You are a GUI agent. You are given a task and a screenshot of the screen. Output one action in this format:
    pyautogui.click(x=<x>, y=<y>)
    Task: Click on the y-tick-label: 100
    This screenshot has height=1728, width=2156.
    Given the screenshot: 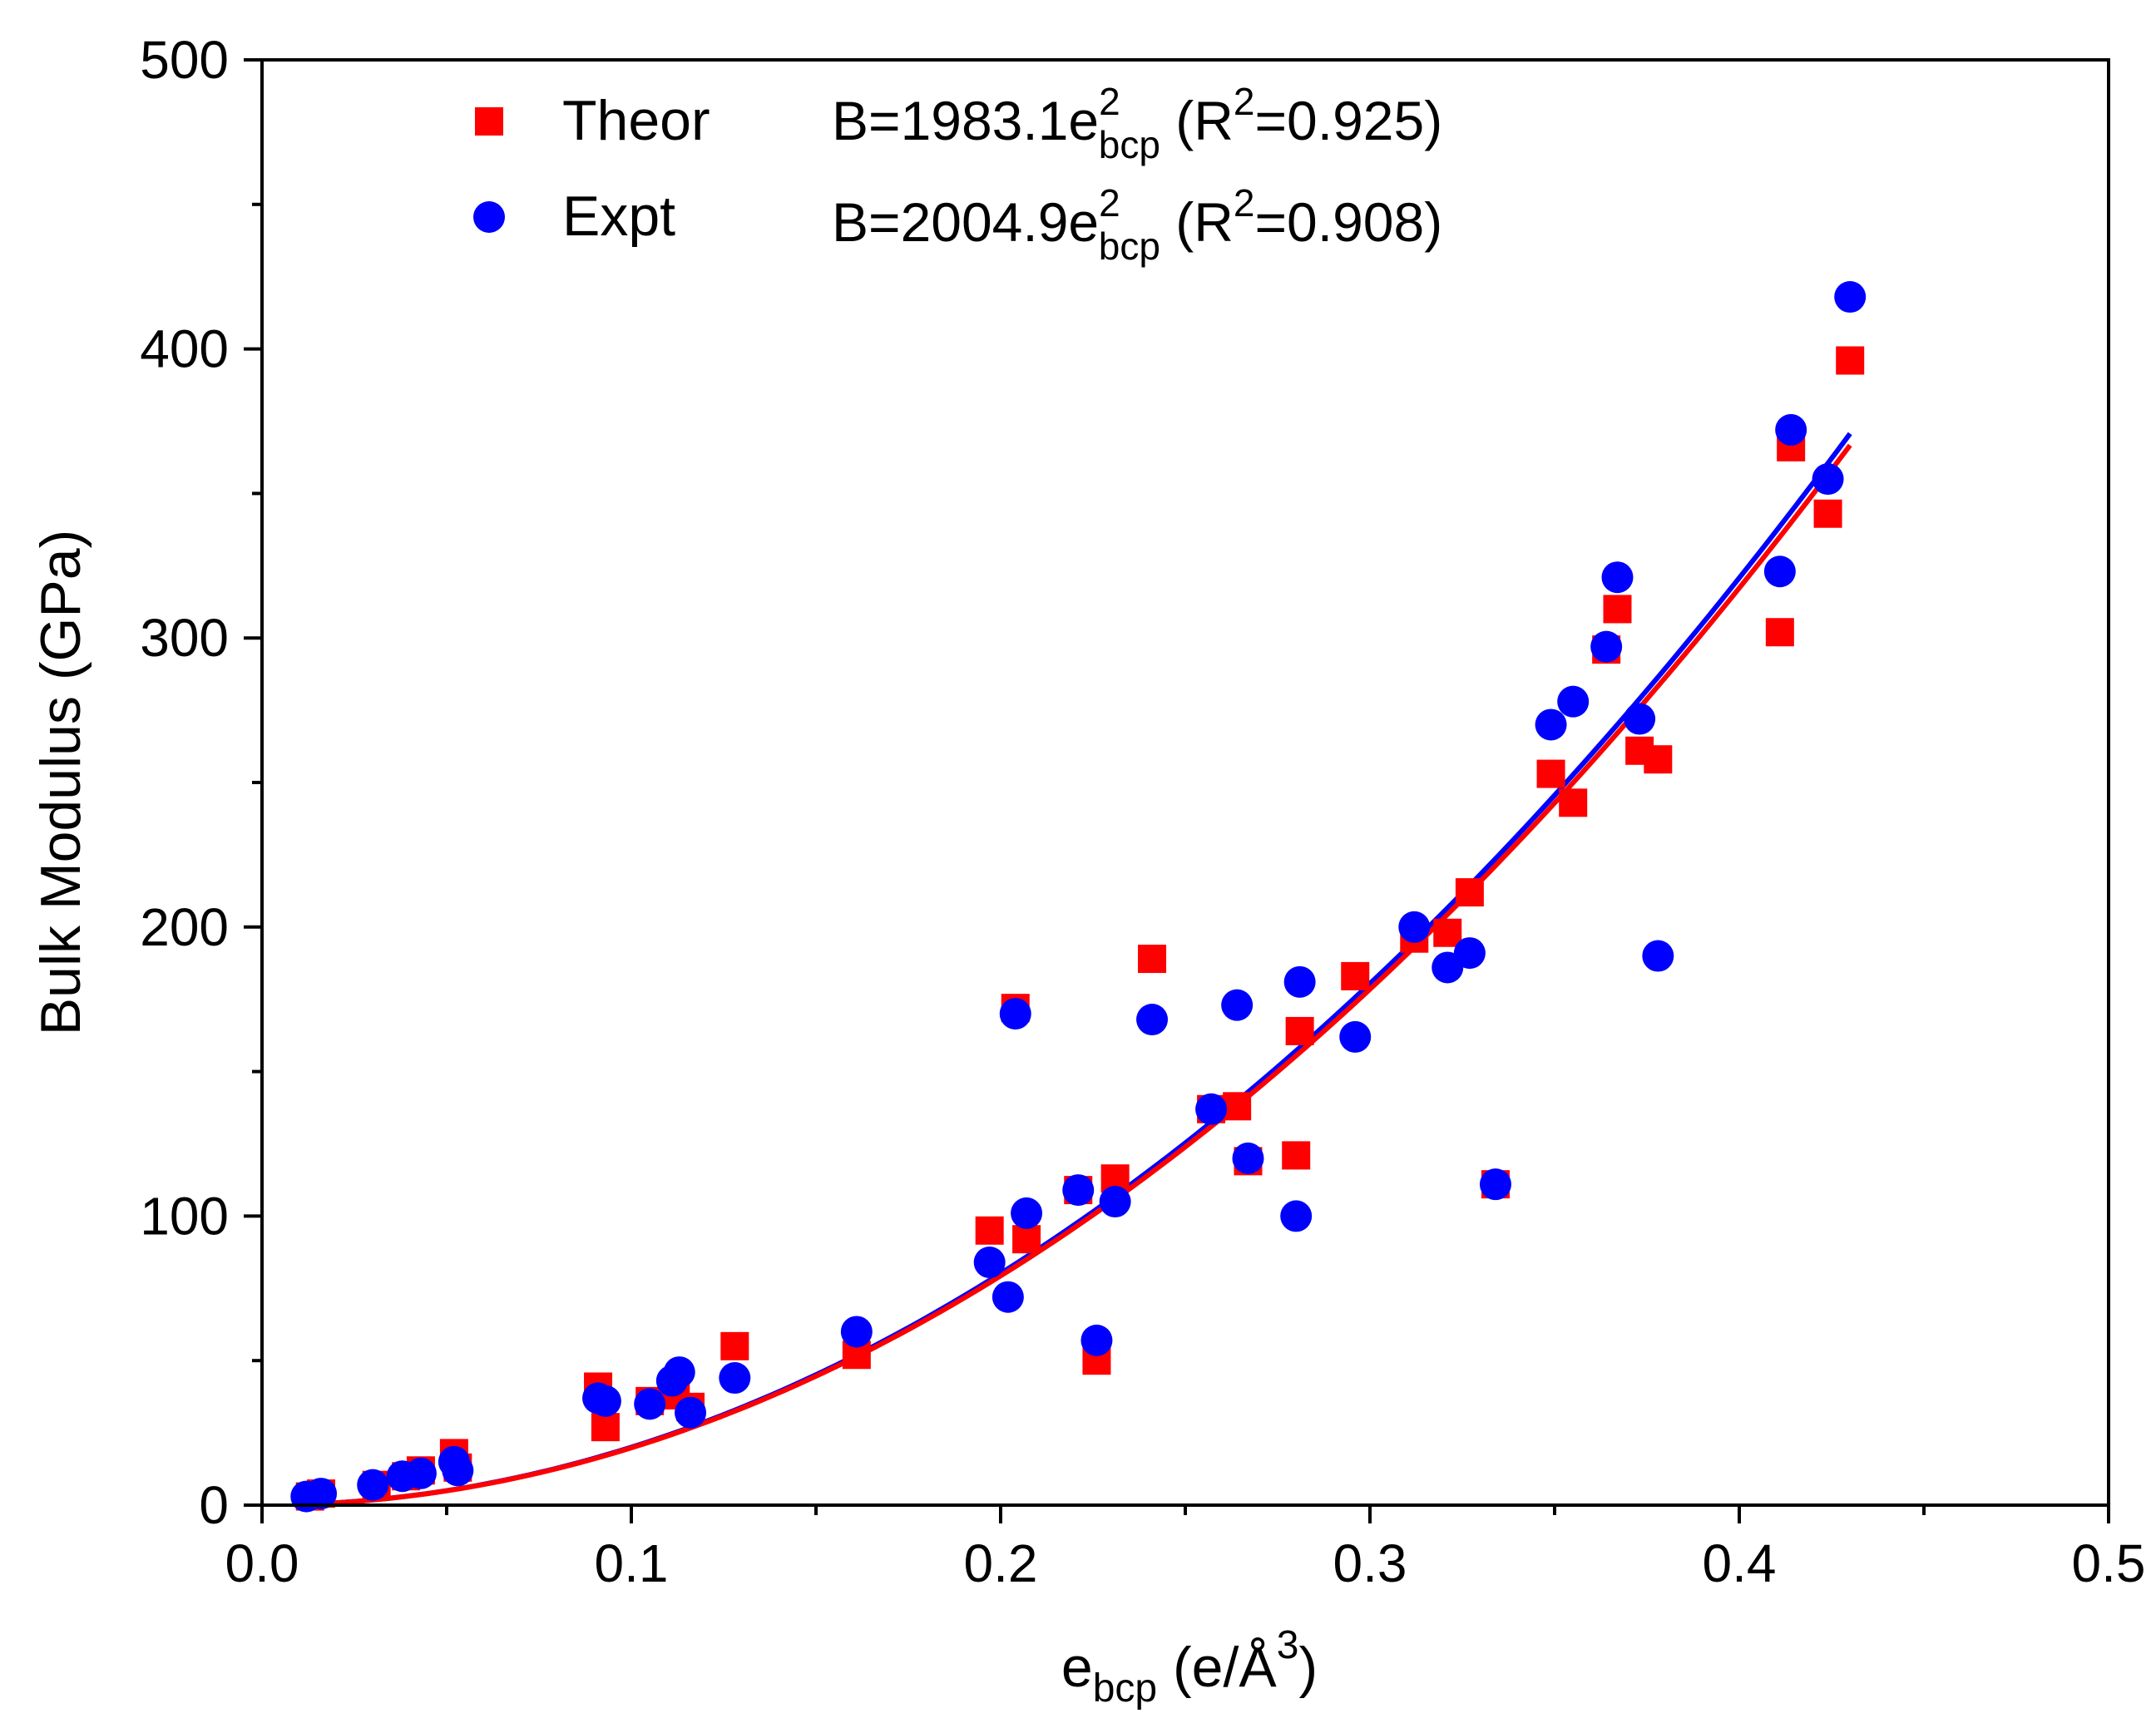 What is the action you would take?
    pyautogui.click(x=185, y=1216)
    